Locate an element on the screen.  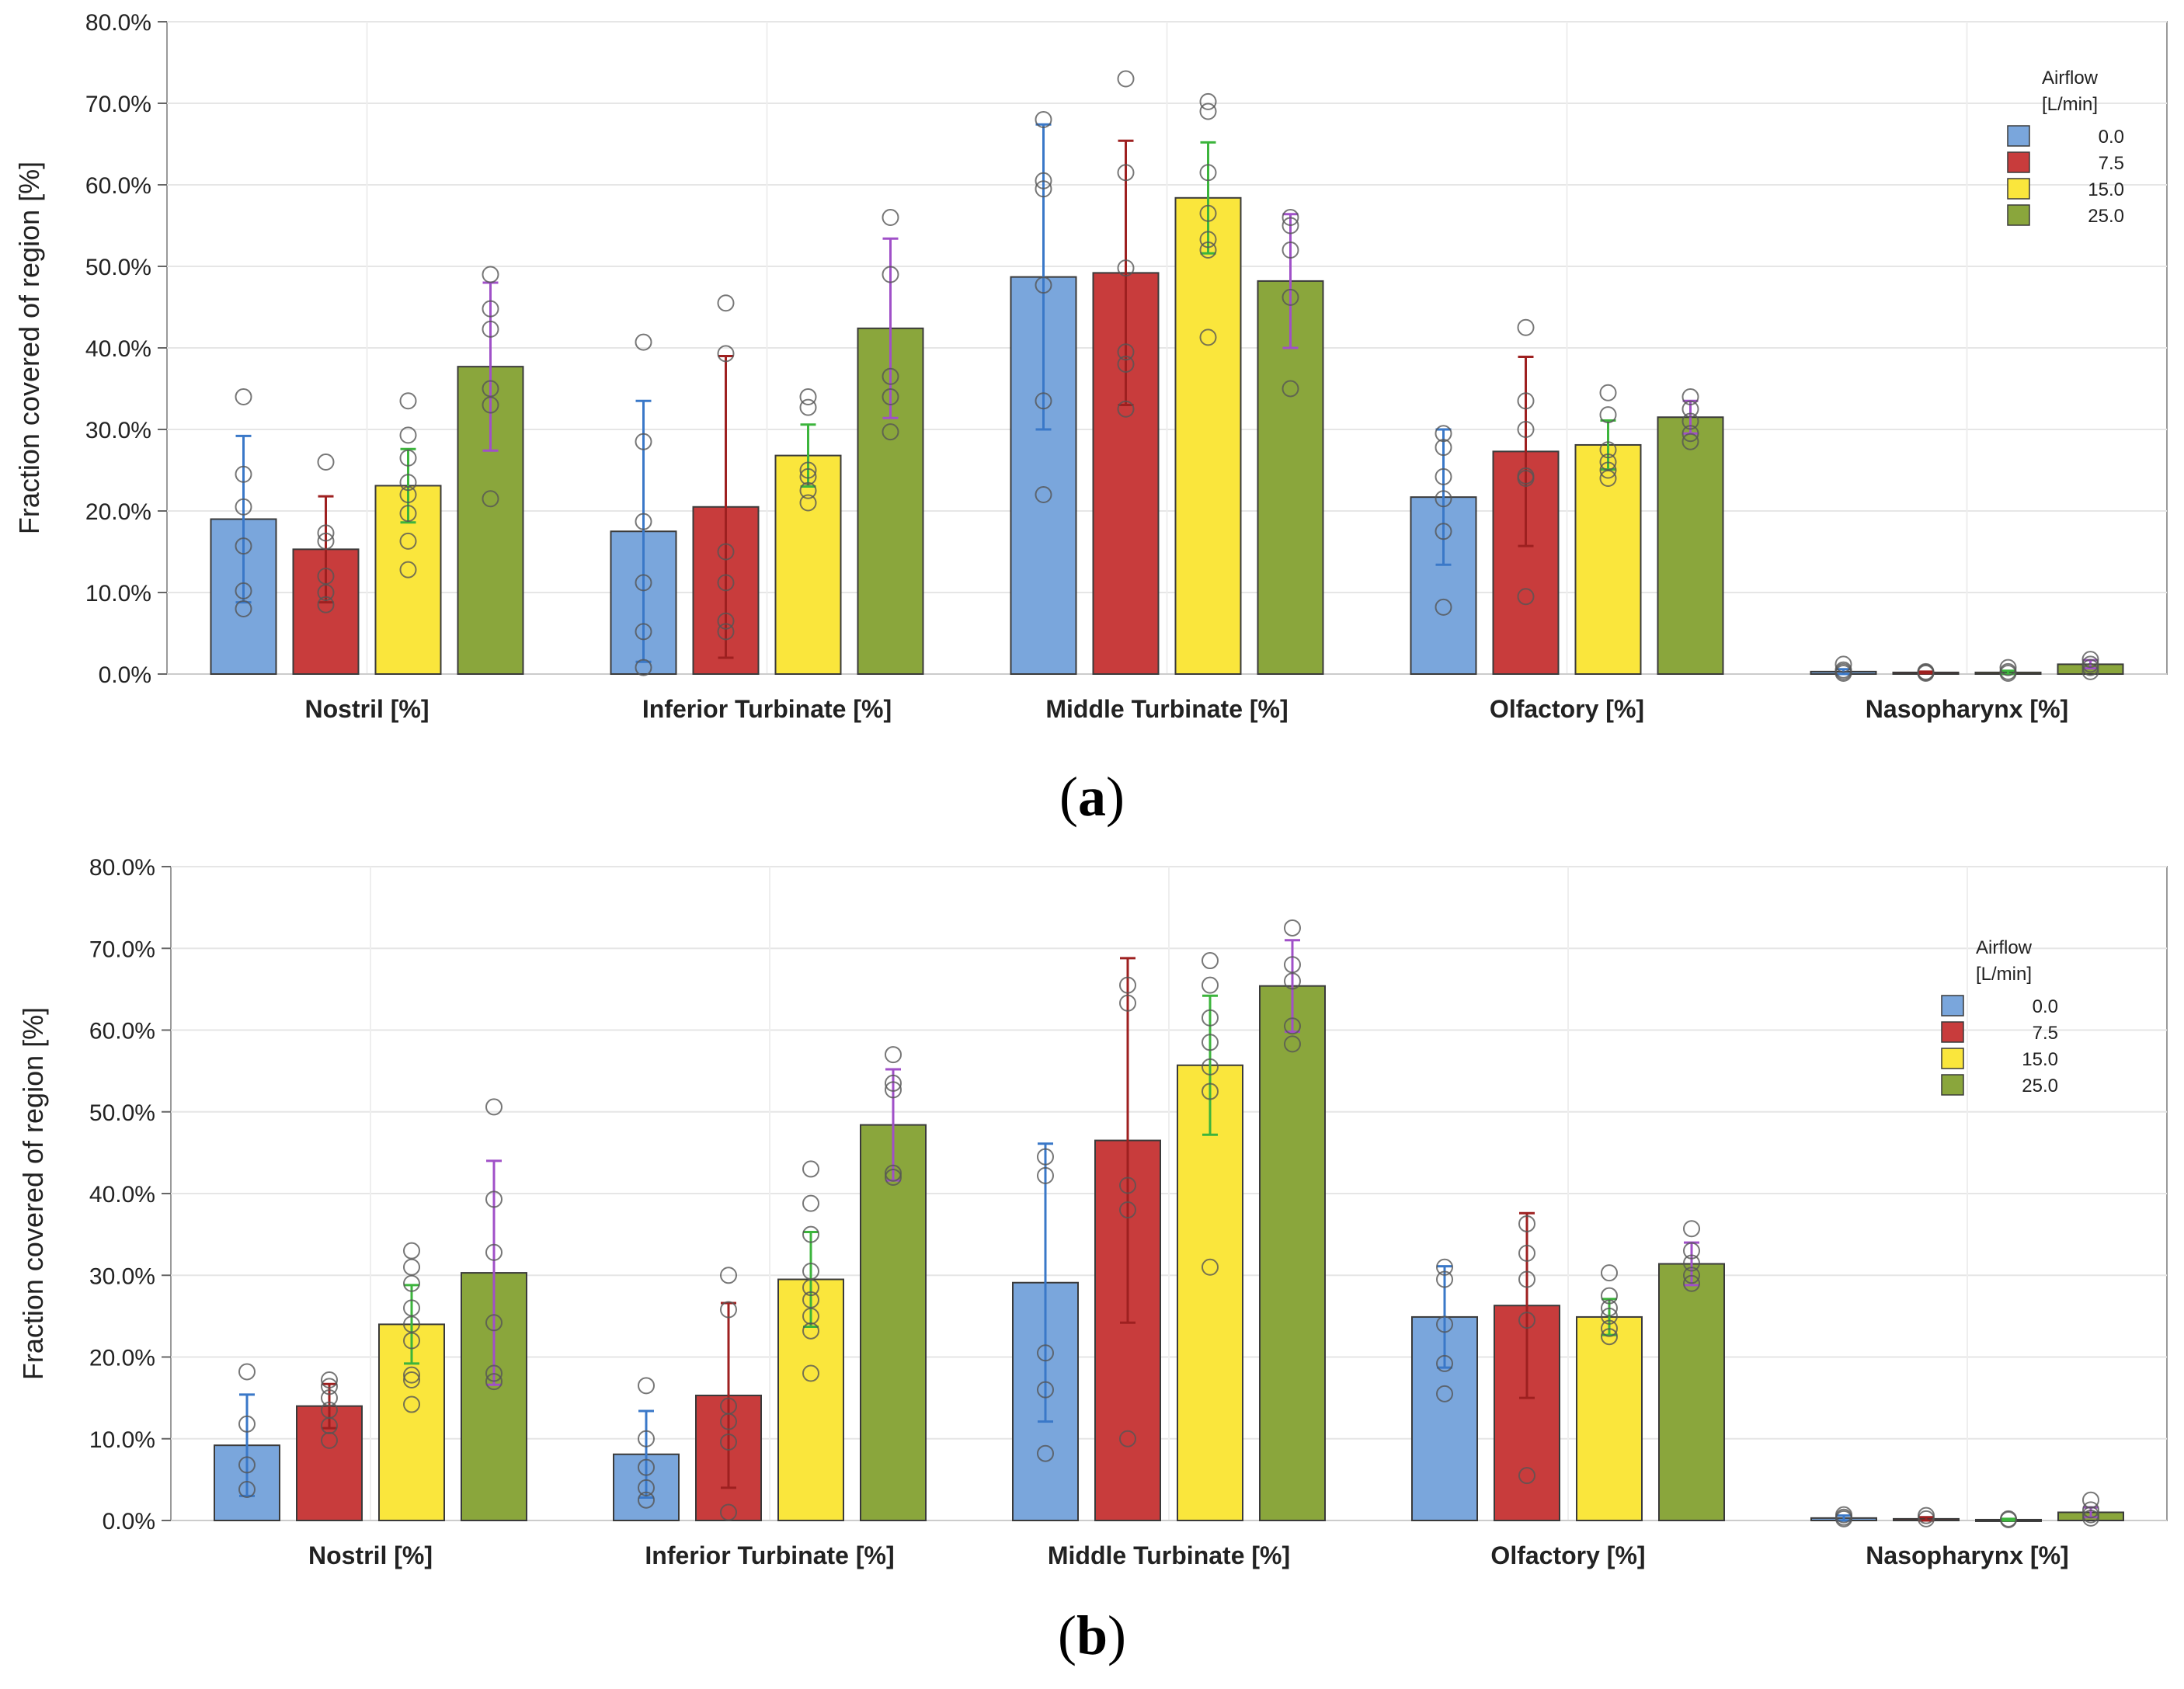
chart-a-point-s1-c0 is located at coordinates (326, 604).